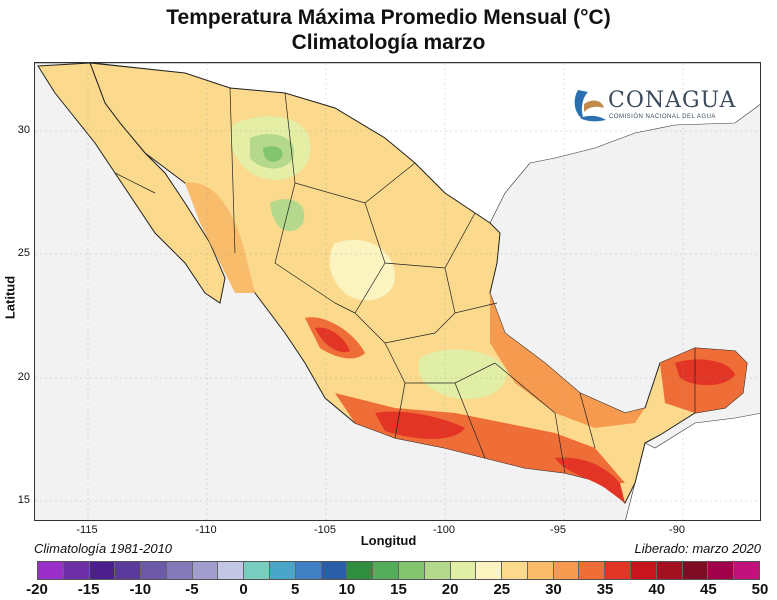 This screenshot has width=777, height=600. What do you see at coordinates (558, 530) in the screenshot?
I see `x-tick-95: -95` at bounding box center [558, 530].